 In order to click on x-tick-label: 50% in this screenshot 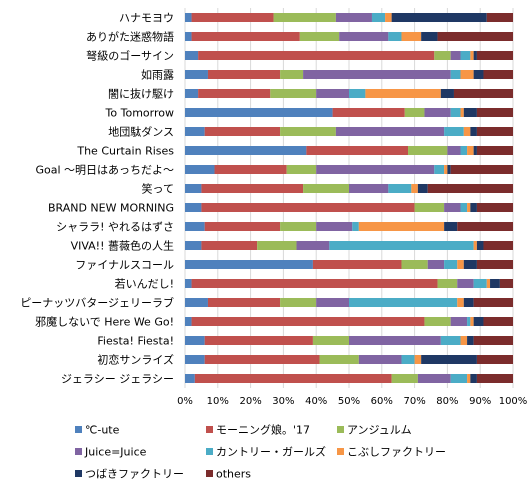, I will do `click(349, 401)`.